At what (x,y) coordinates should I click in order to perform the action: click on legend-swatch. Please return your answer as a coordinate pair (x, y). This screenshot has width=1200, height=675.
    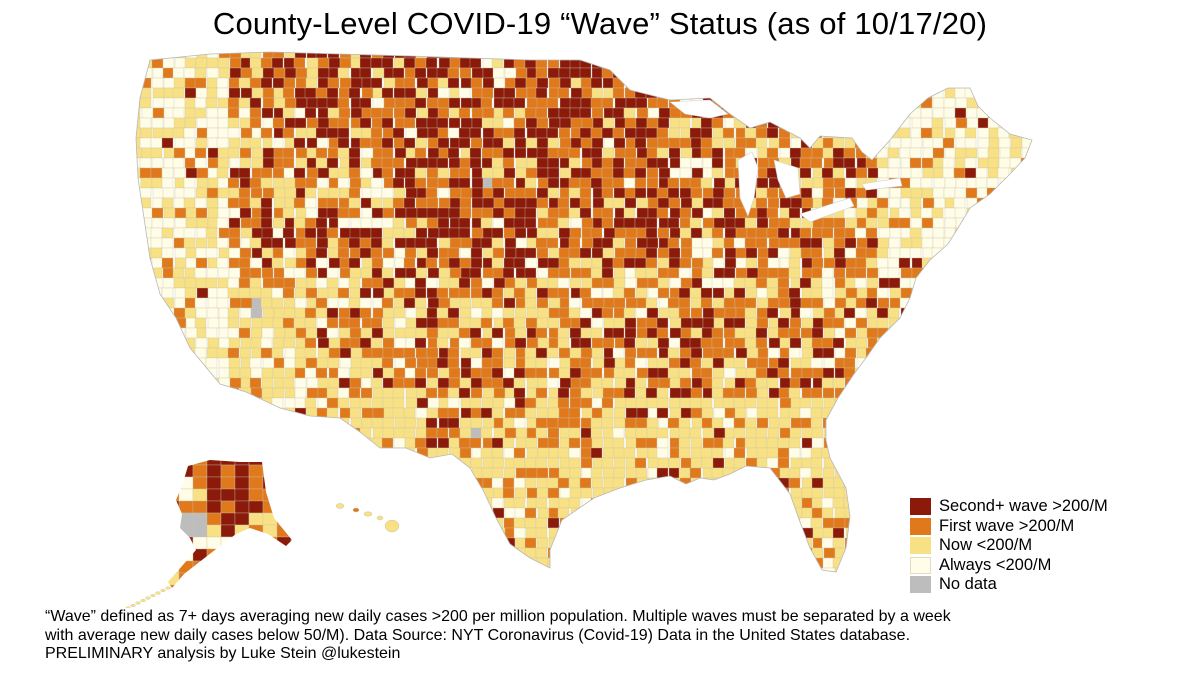
    Looking at the image, I should click on (920, 507).